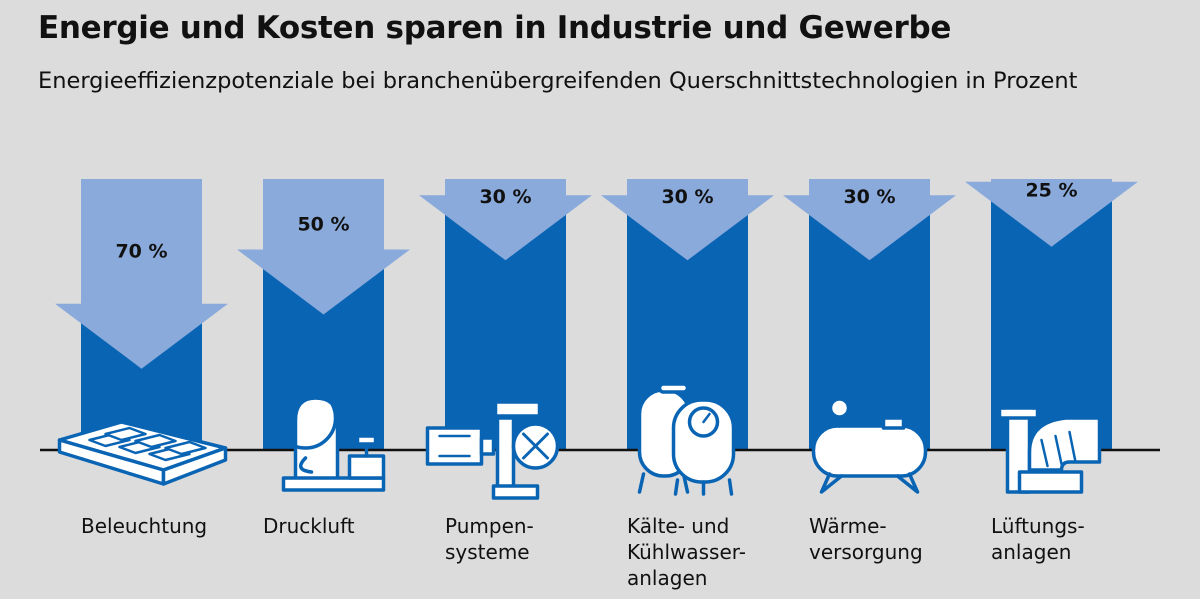 This screenshot has height=599, width=1200. I want to click on value-label-4: 30 %, so click(869, 197).